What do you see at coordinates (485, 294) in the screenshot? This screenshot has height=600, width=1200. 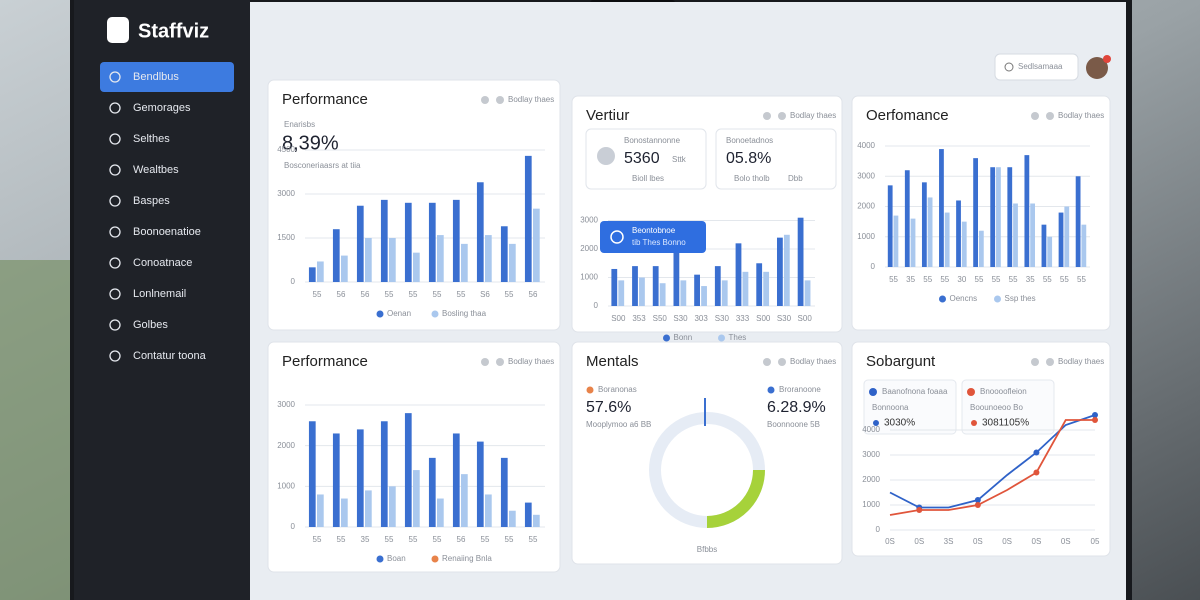 I see `x-tick-label: S6` at bounding box center [485, 294].